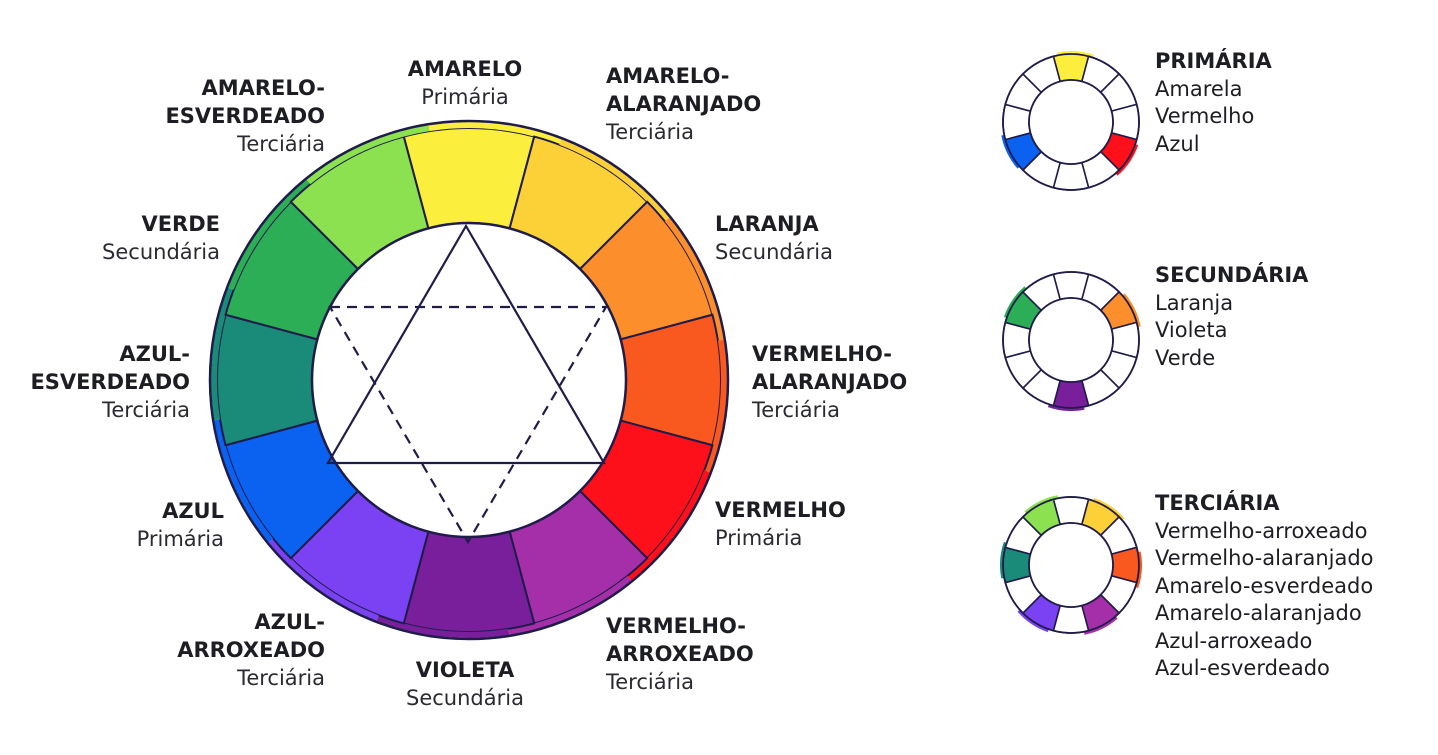 The image size is (1438, 755). I want to click on mini-wheel-primaria, so click(1070, 121).